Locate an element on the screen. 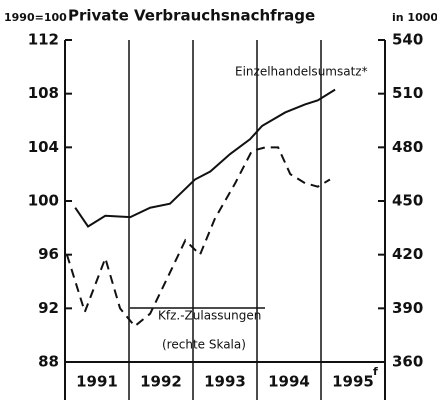 The image size is (437, 400). series-label: Einzelhandelsumsatz* is located at coordinates (301, 72).